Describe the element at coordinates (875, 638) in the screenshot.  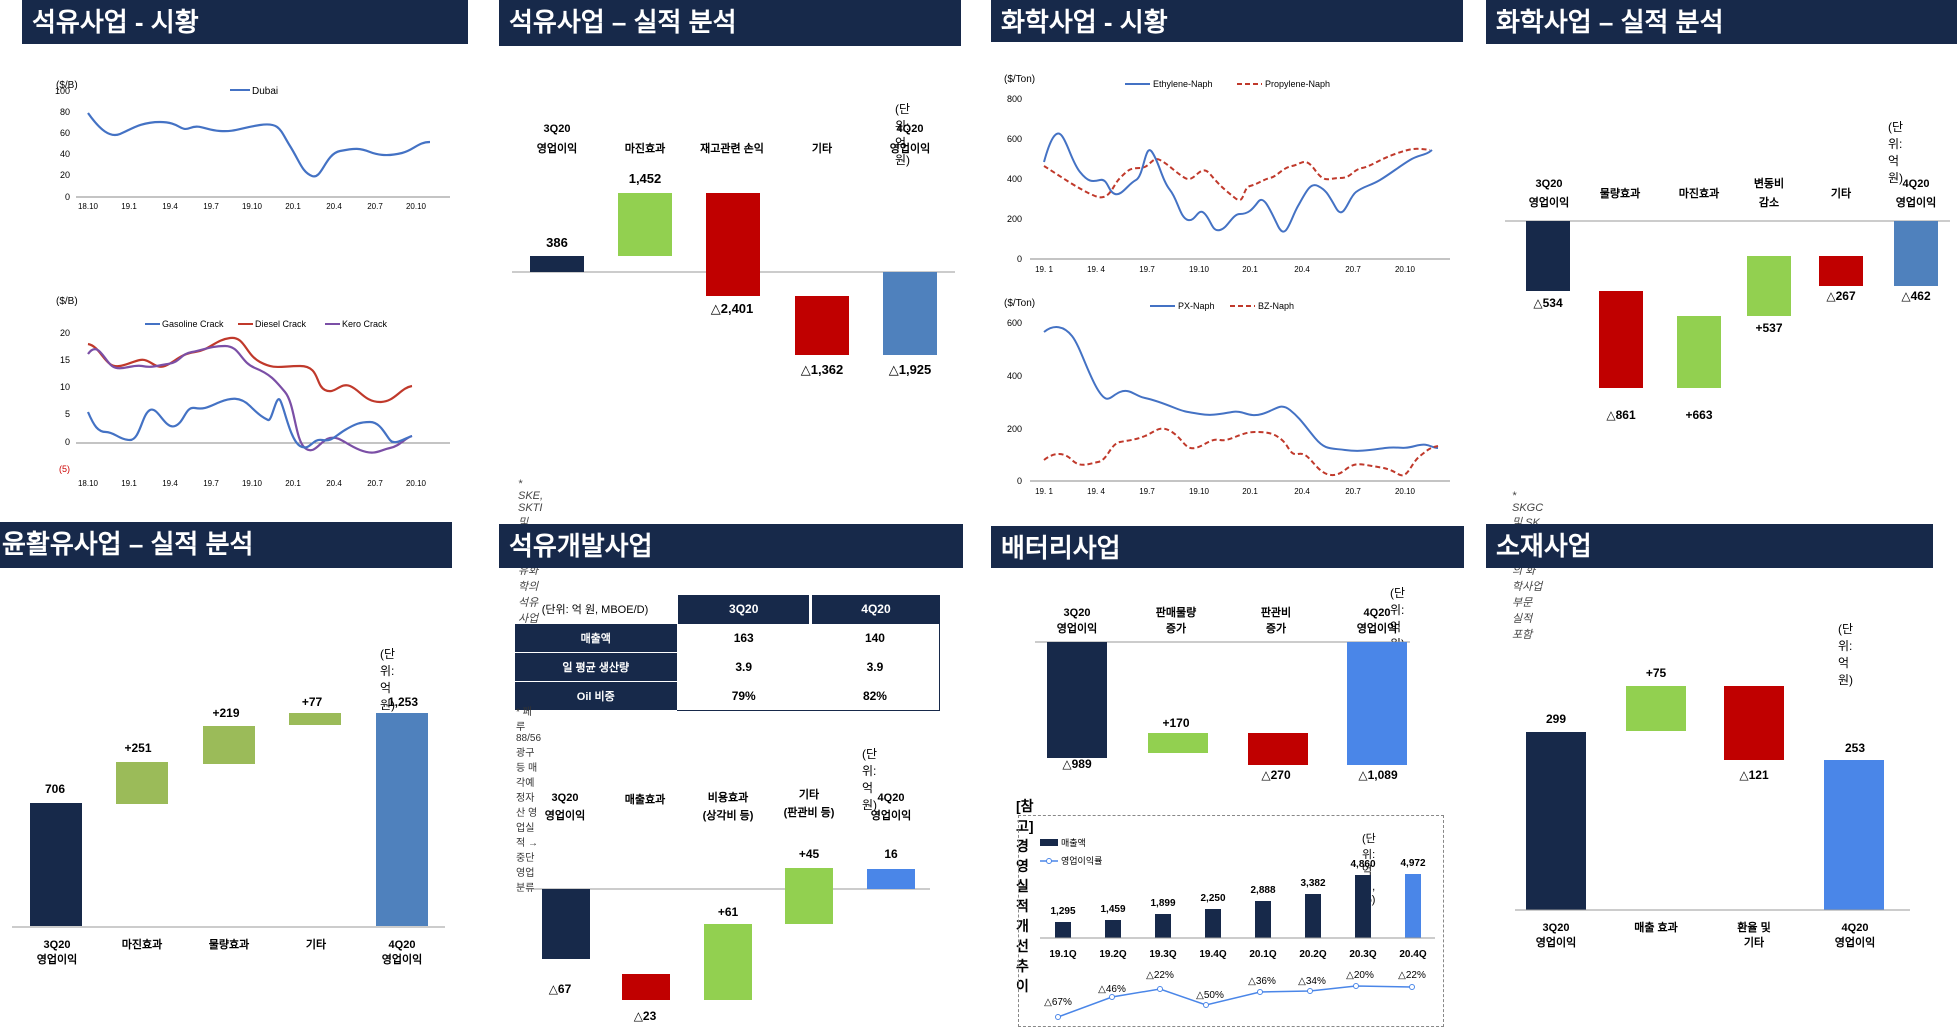
I see `ep-cell: 140` at that location.